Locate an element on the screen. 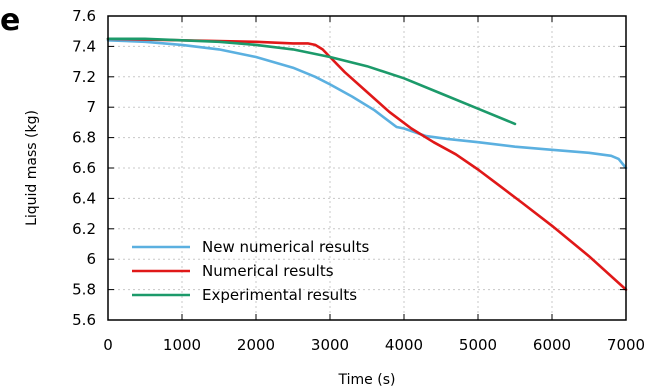 This screenshot has width=656, height=390. x-tick-label: 5000 is located at coordinates (478, 345).